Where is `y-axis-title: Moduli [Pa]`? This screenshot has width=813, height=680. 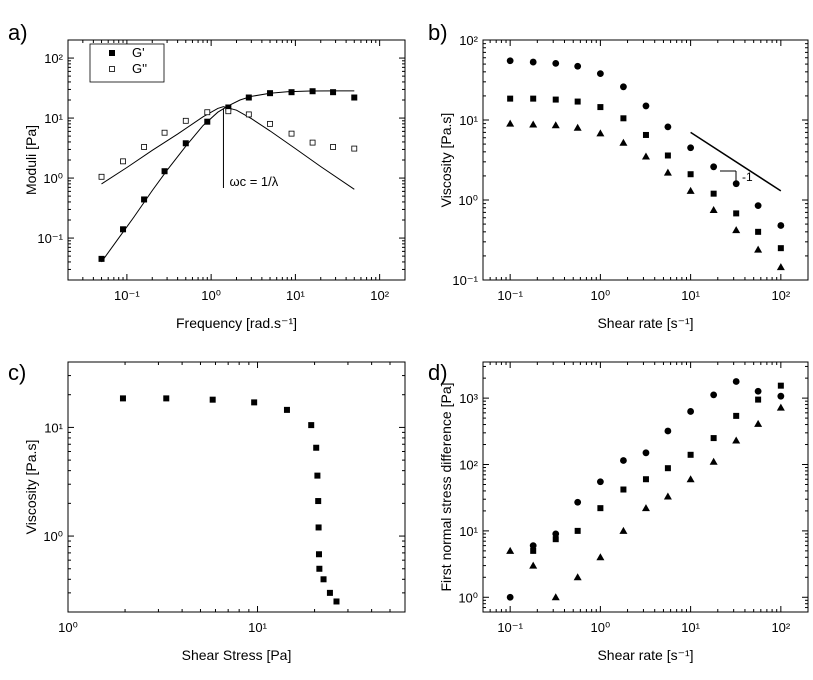
y-axis-title: Moduli [Pa] is located at coordinates (31, 160).